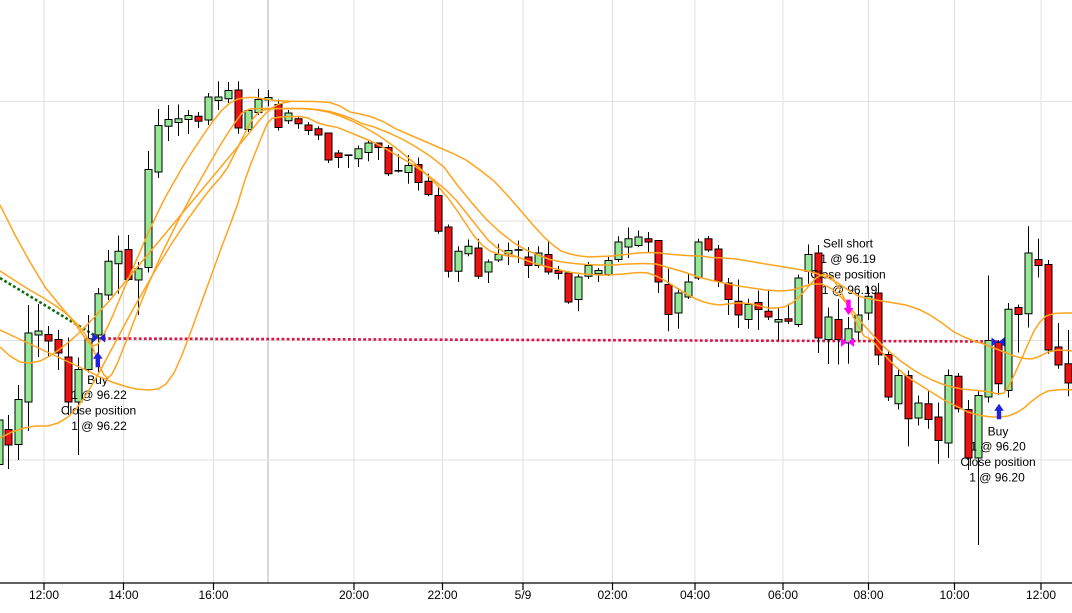  I want to click on svg-text: Sell short, so click(848, 244).